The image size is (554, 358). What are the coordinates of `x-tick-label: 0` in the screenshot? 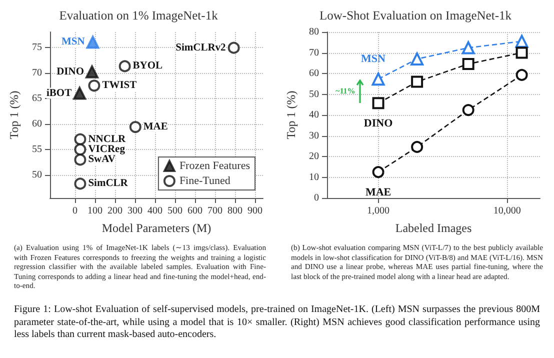 It's located at (75, 211).